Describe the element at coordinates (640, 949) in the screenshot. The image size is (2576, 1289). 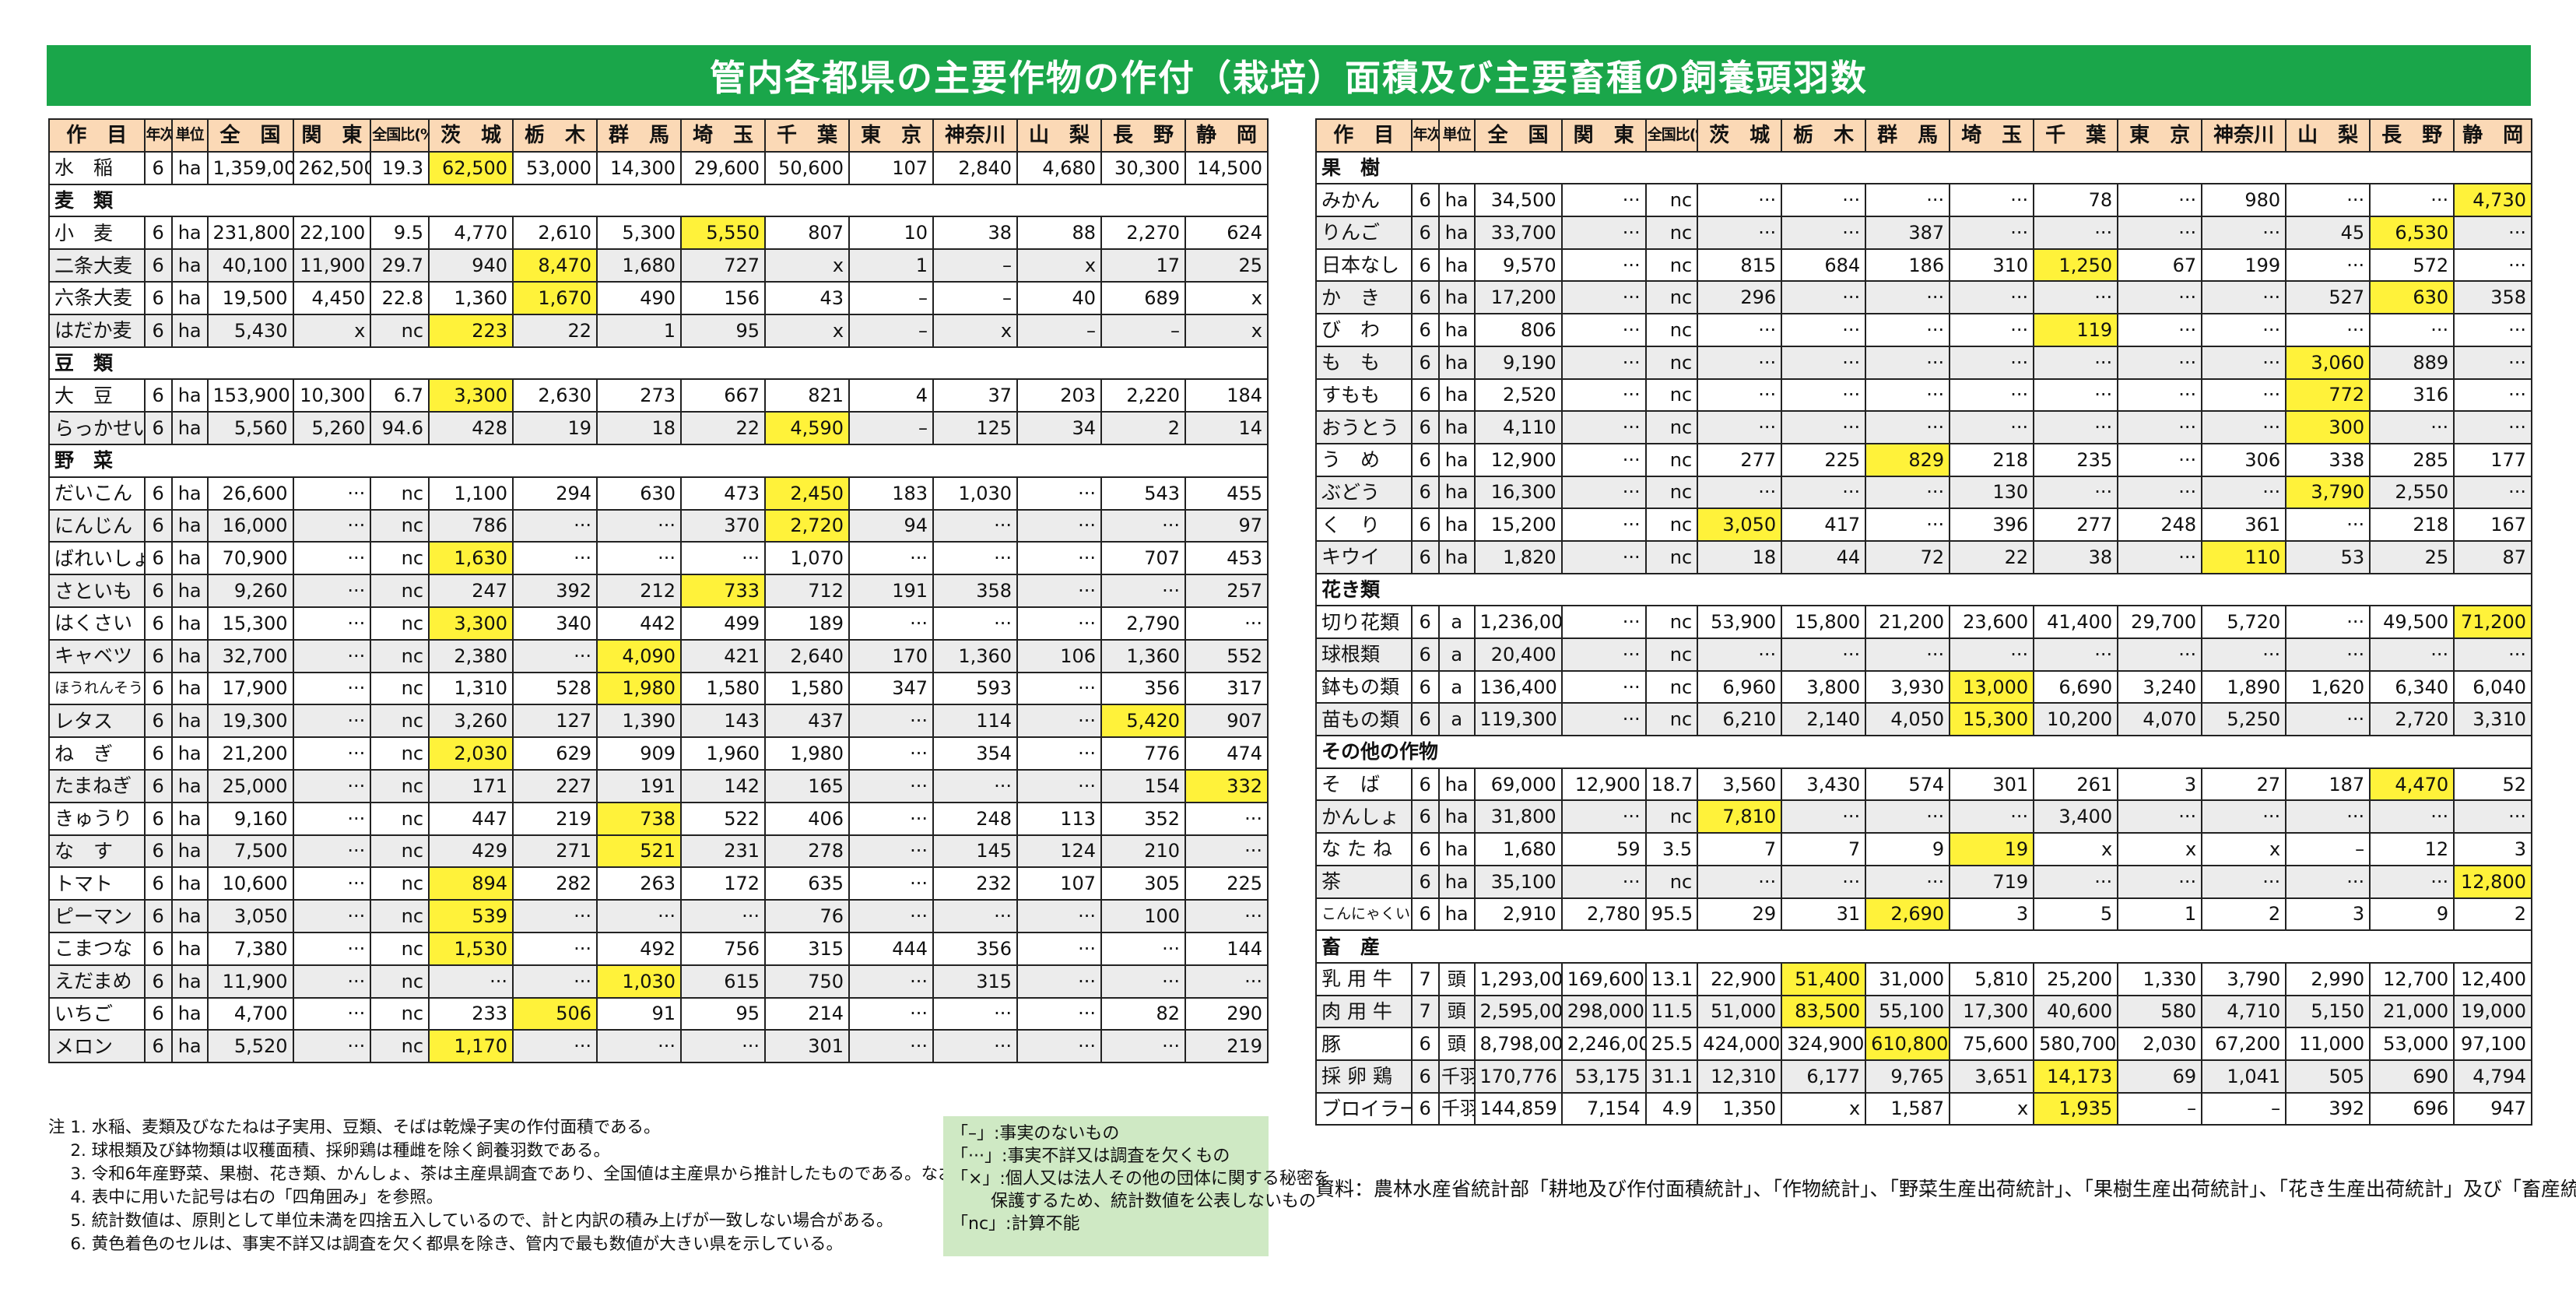
I see `data-cell: 492` at that location.